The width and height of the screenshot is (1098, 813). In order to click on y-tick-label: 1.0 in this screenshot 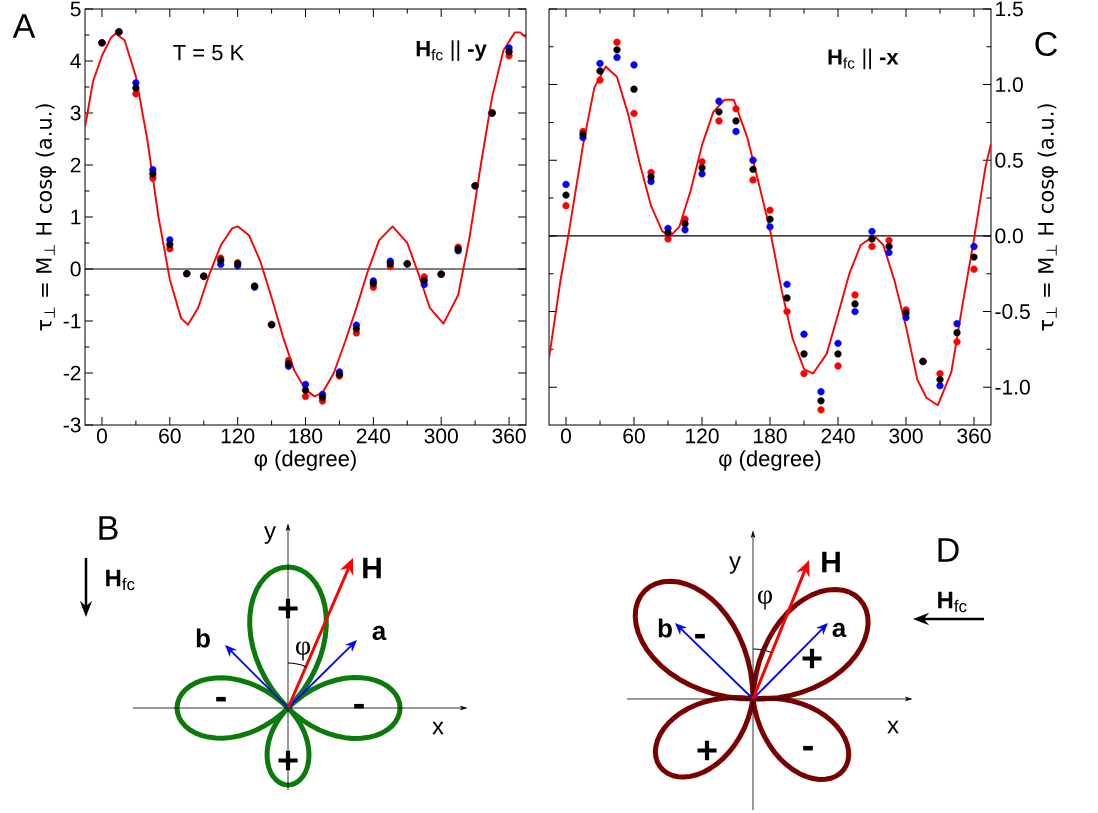, I will do `click(1009, 85)`.